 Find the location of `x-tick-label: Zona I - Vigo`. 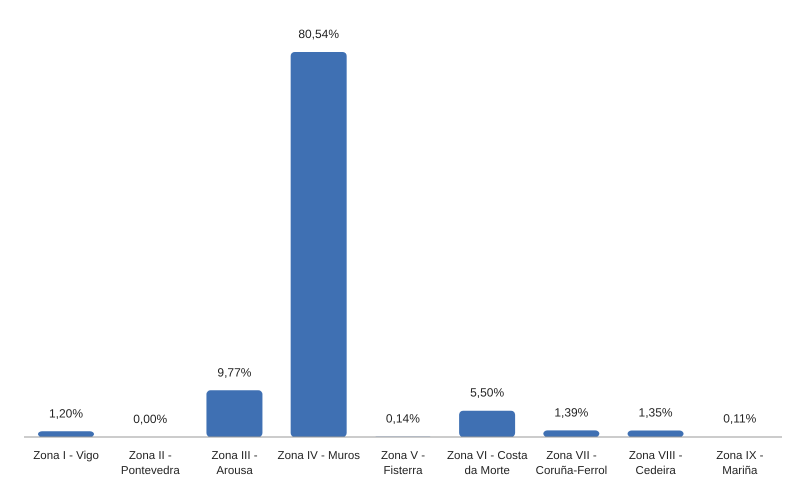

x-tick-label: Zona I - Vigo is located at coordinates (66, 456).